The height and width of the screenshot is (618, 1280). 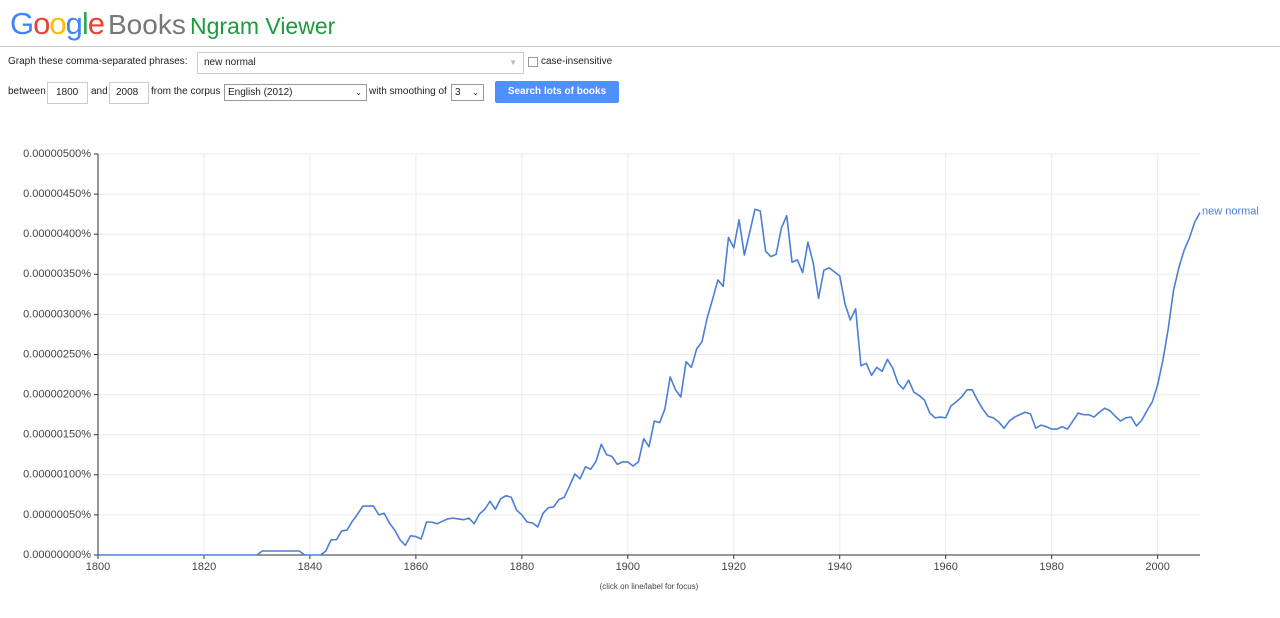 I want to click on y-tick-label: 0.00000150%, so click(x=57, y=435).